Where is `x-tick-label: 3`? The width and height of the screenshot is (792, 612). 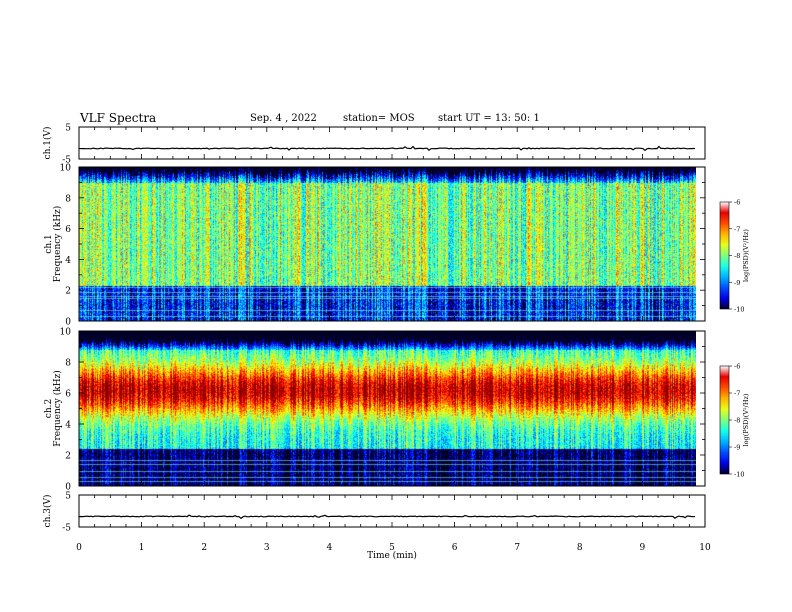
x-tick-label: 3 is located at coordinates (267, 548).